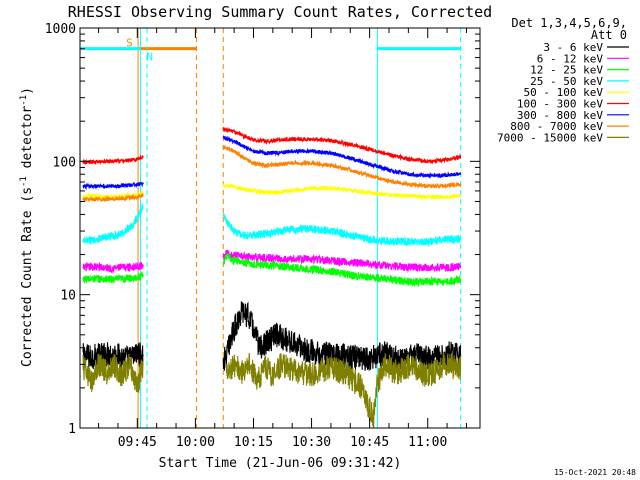  I want to click on legend-entry-label: 100 - 300 keV, so click(560, 104).